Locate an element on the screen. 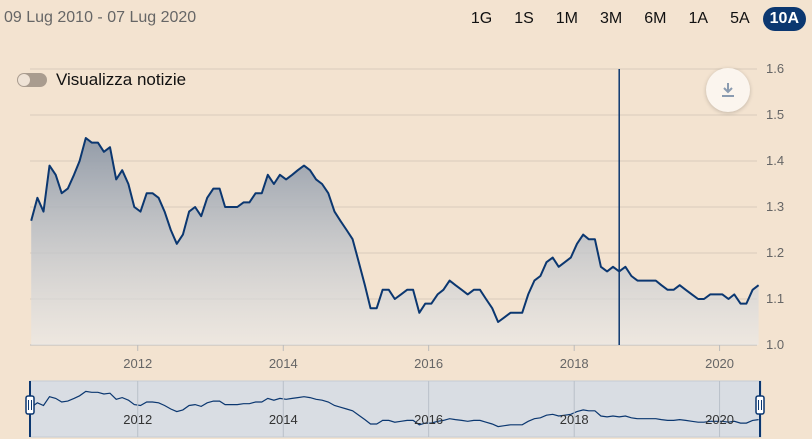 The width and height of the screenshot is (812, 439). date-range: 09 Lug 2010 - 07 Lug 2020 is located at coordinates (100, 17).